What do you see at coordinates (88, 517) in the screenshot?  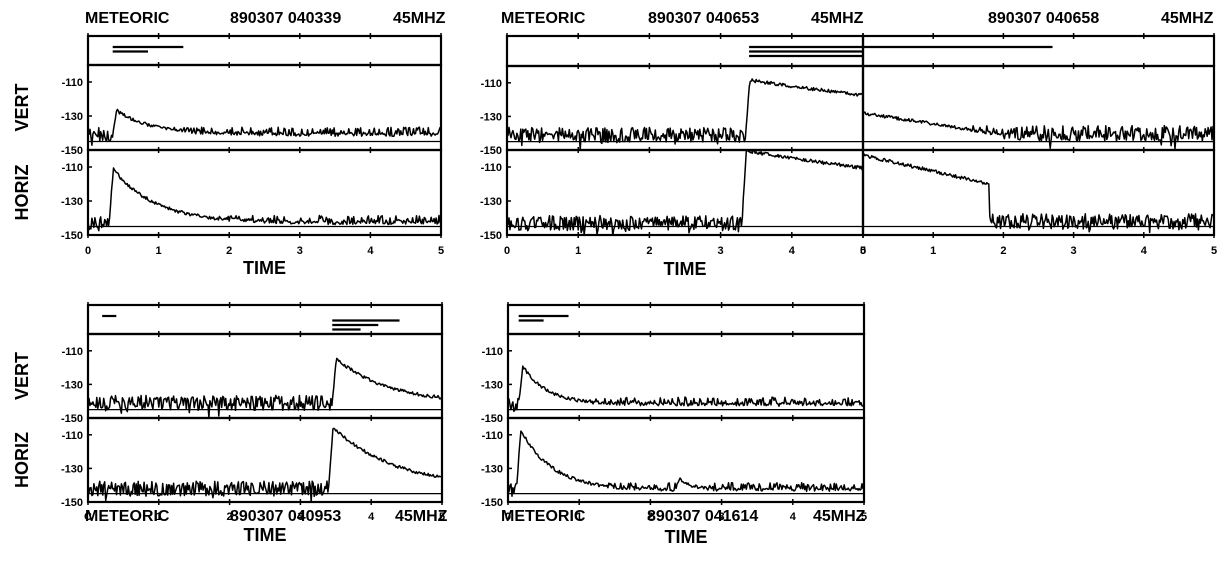 I see `x-tick-label: C` at bounding box center [88, 517].